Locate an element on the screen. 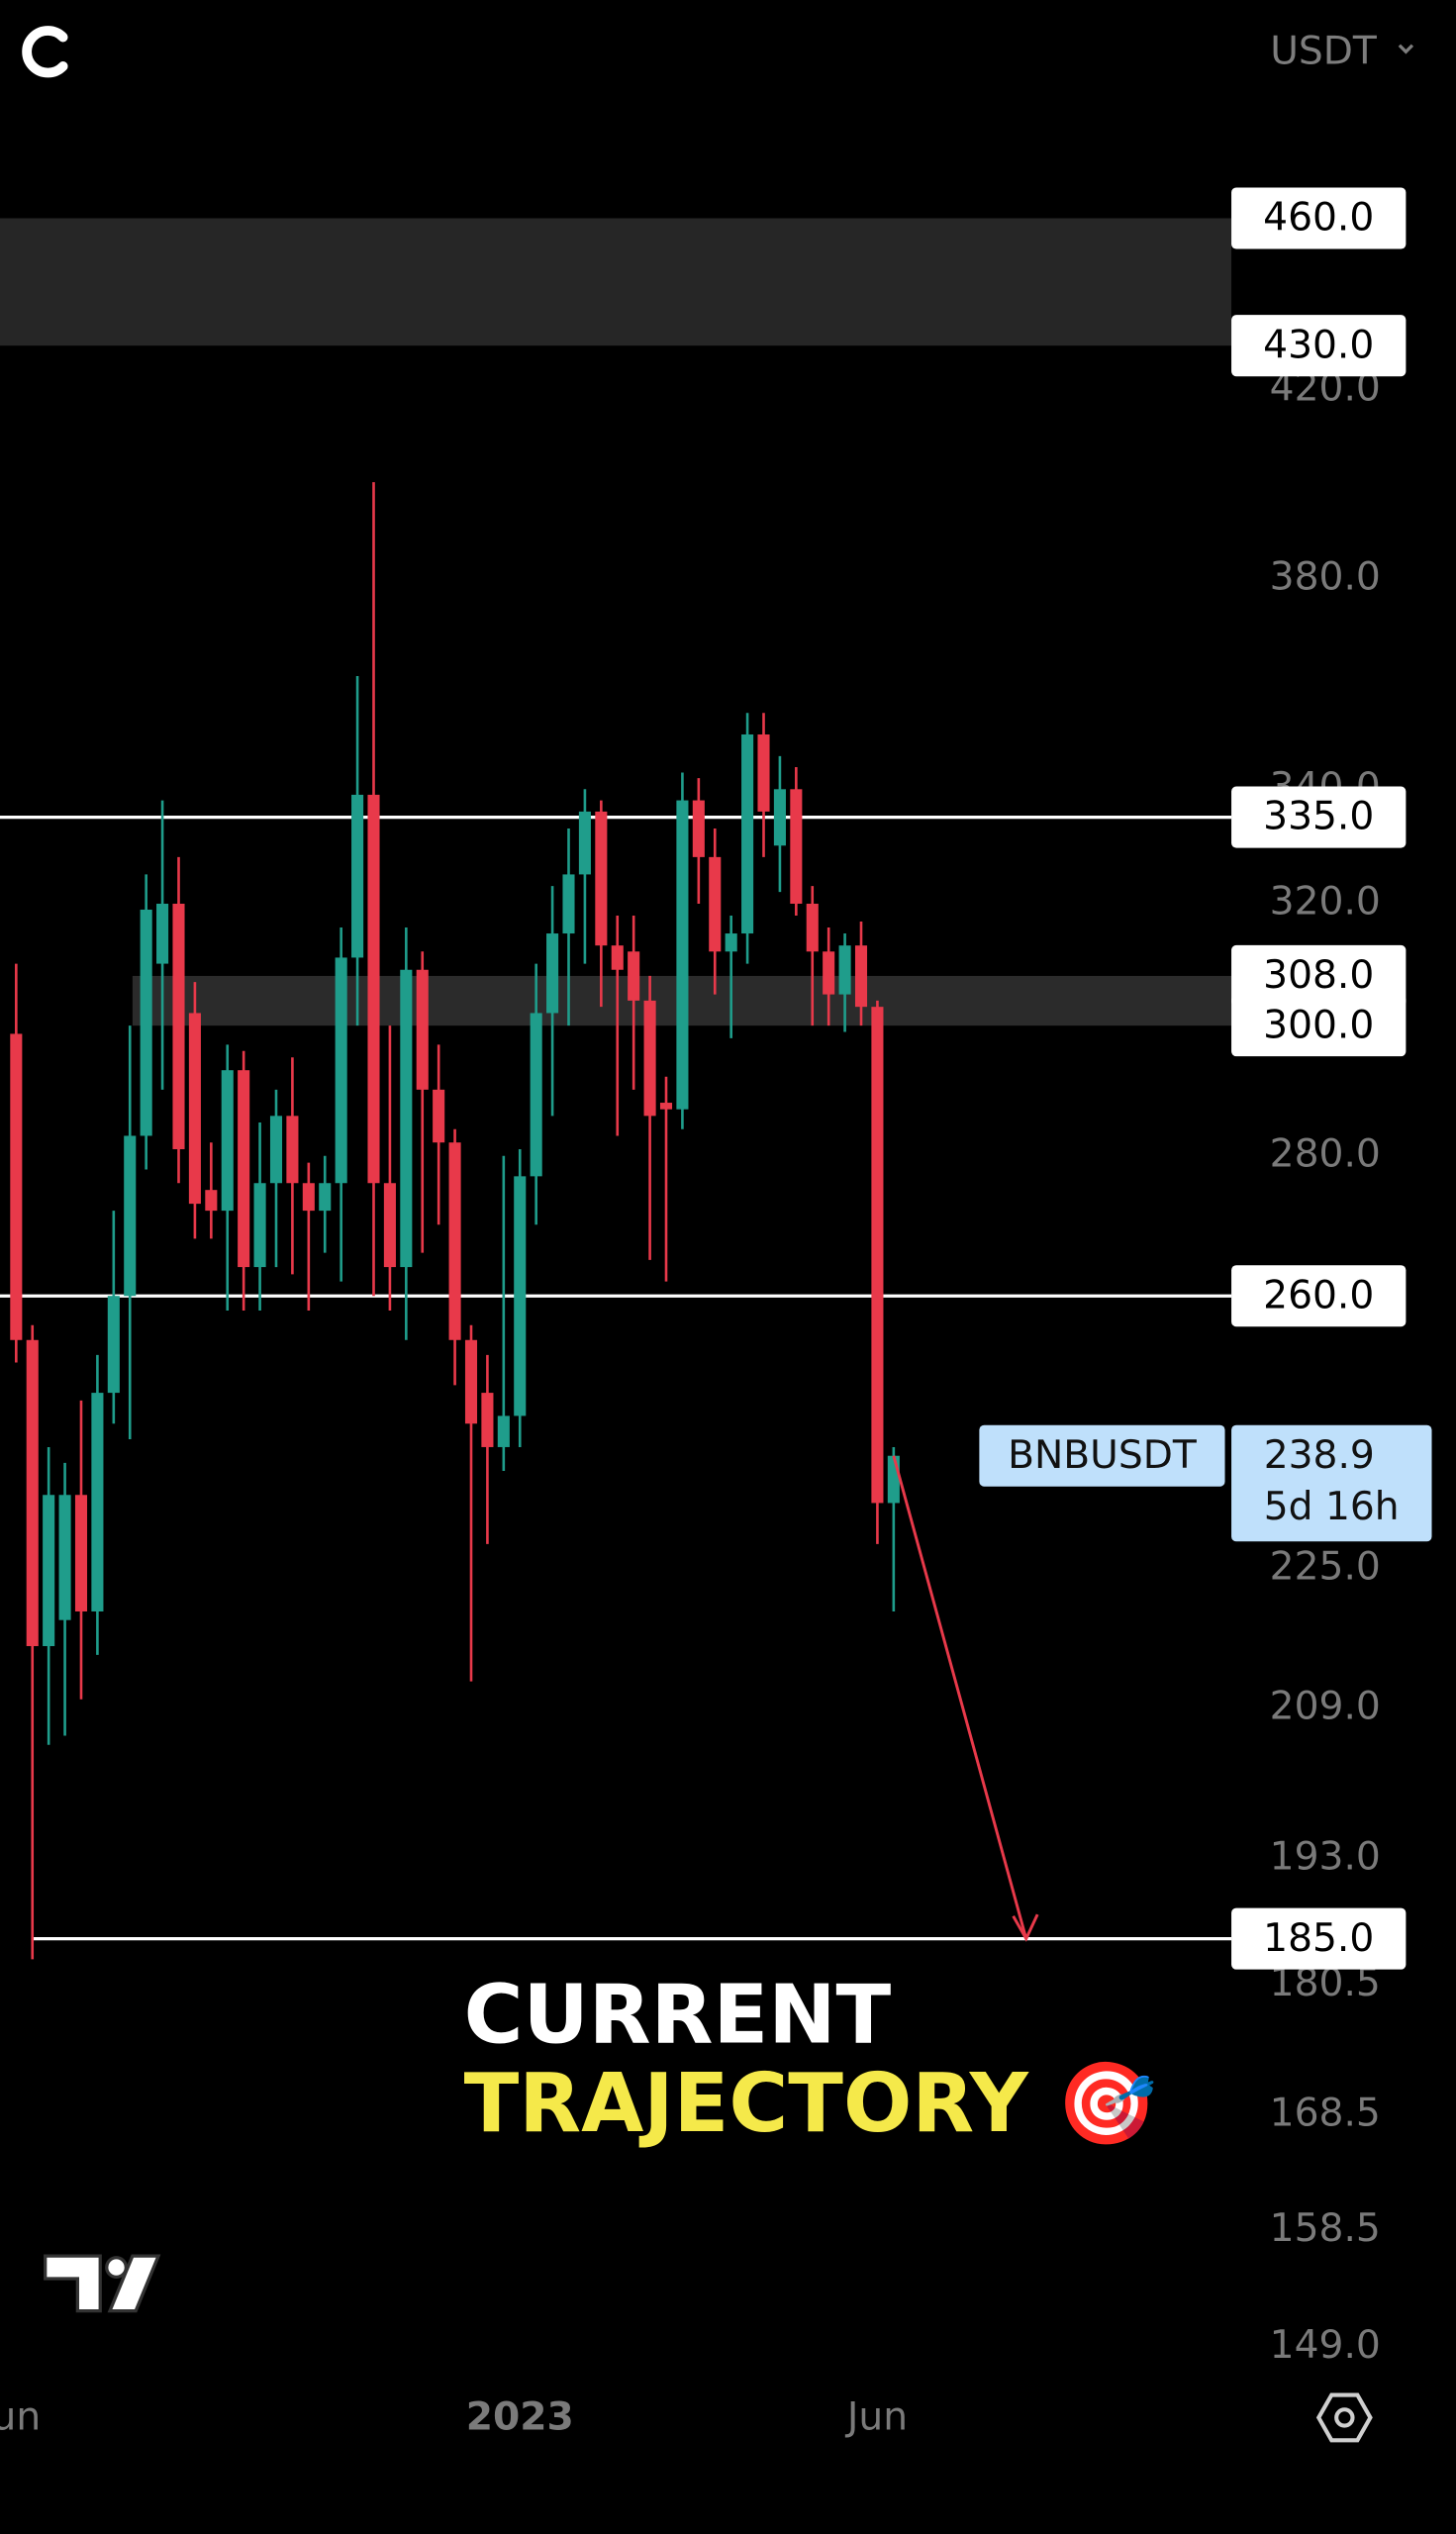 The image size is (1456, 2534). zone is located at coordinates (616, 282).